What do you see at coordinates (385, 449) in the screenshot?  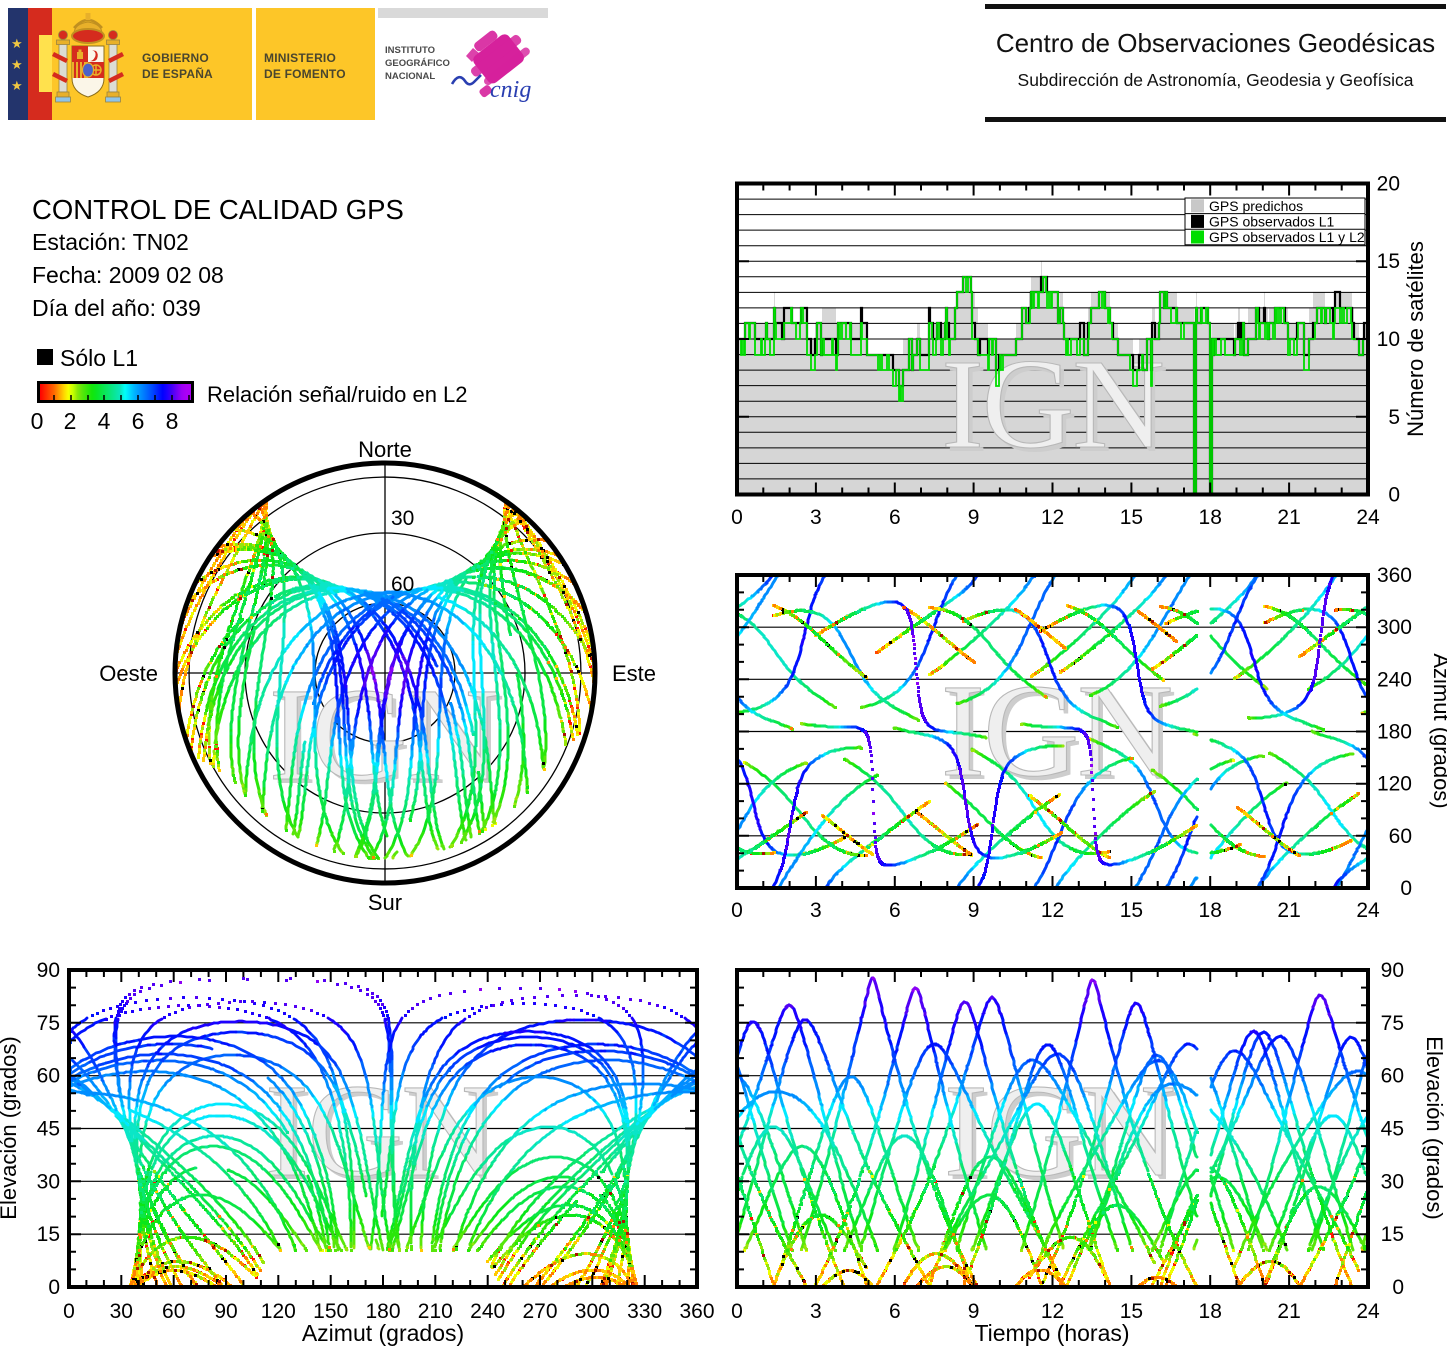 I see `svg-text: Norte` at bounding box center [385, 449].